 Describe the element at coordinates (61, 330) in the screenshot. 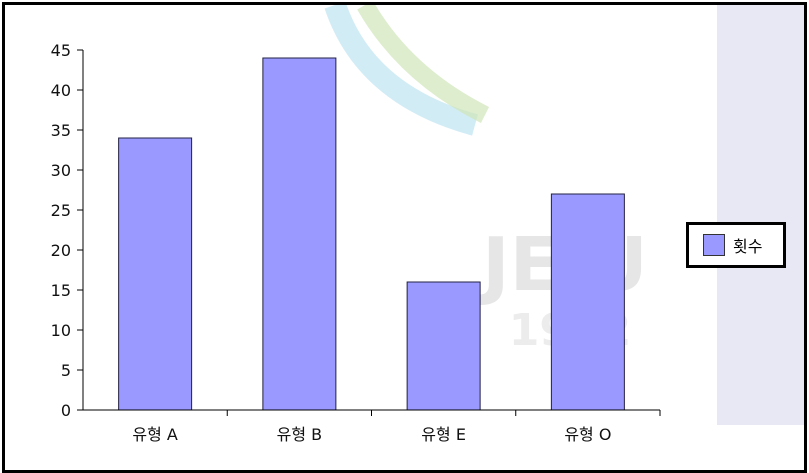

I see `y-tick-label: 10` at that location.